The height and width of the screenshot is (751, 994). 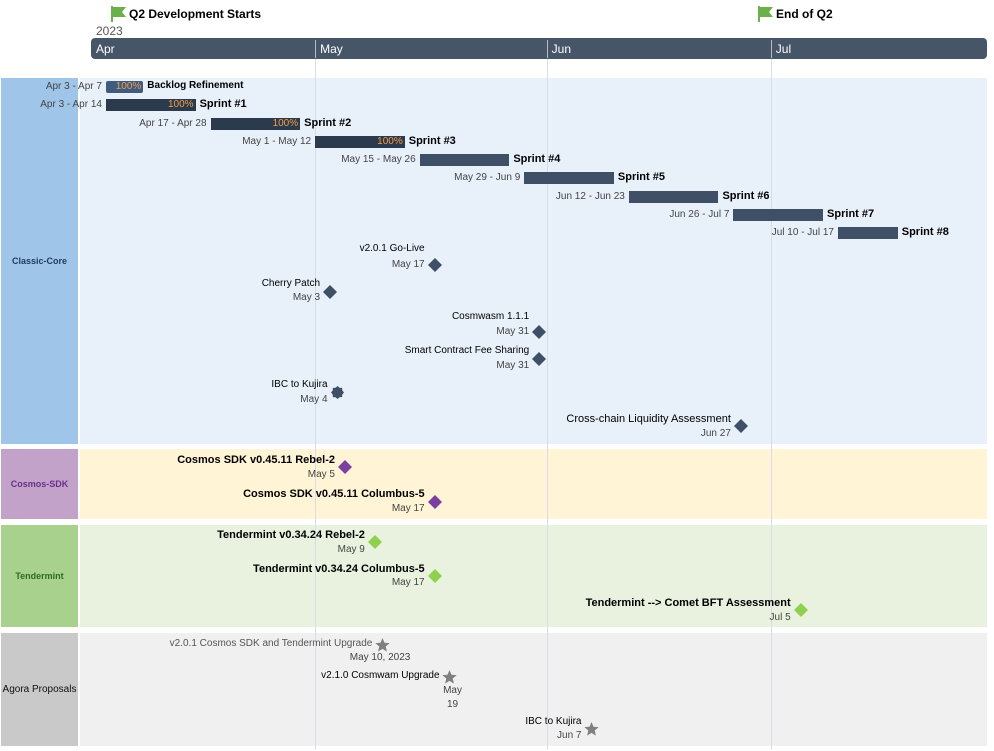 I want to click on milestone-name: Tendermint --> Comet BFT Assessment, so click(x=688, y=603).